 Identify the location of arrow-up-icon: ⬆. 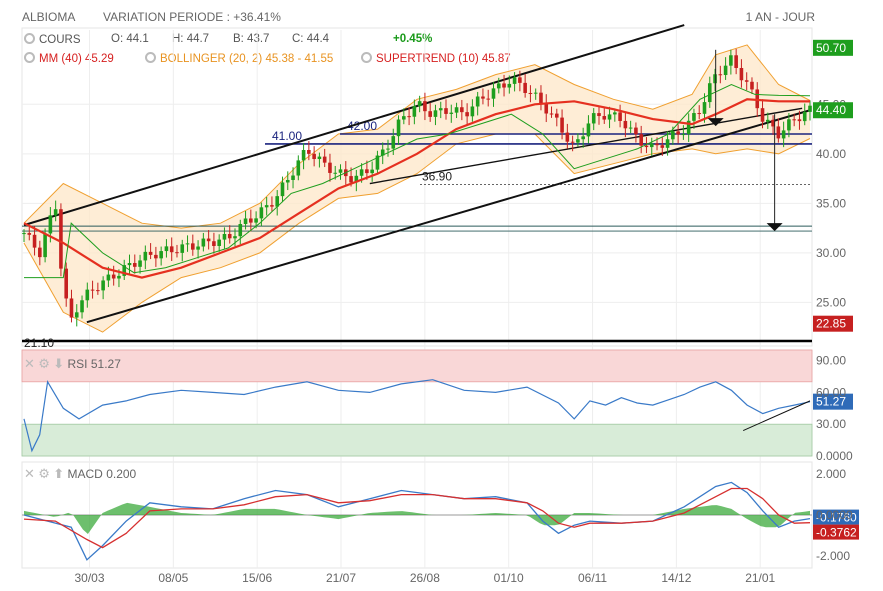
(59, 473).